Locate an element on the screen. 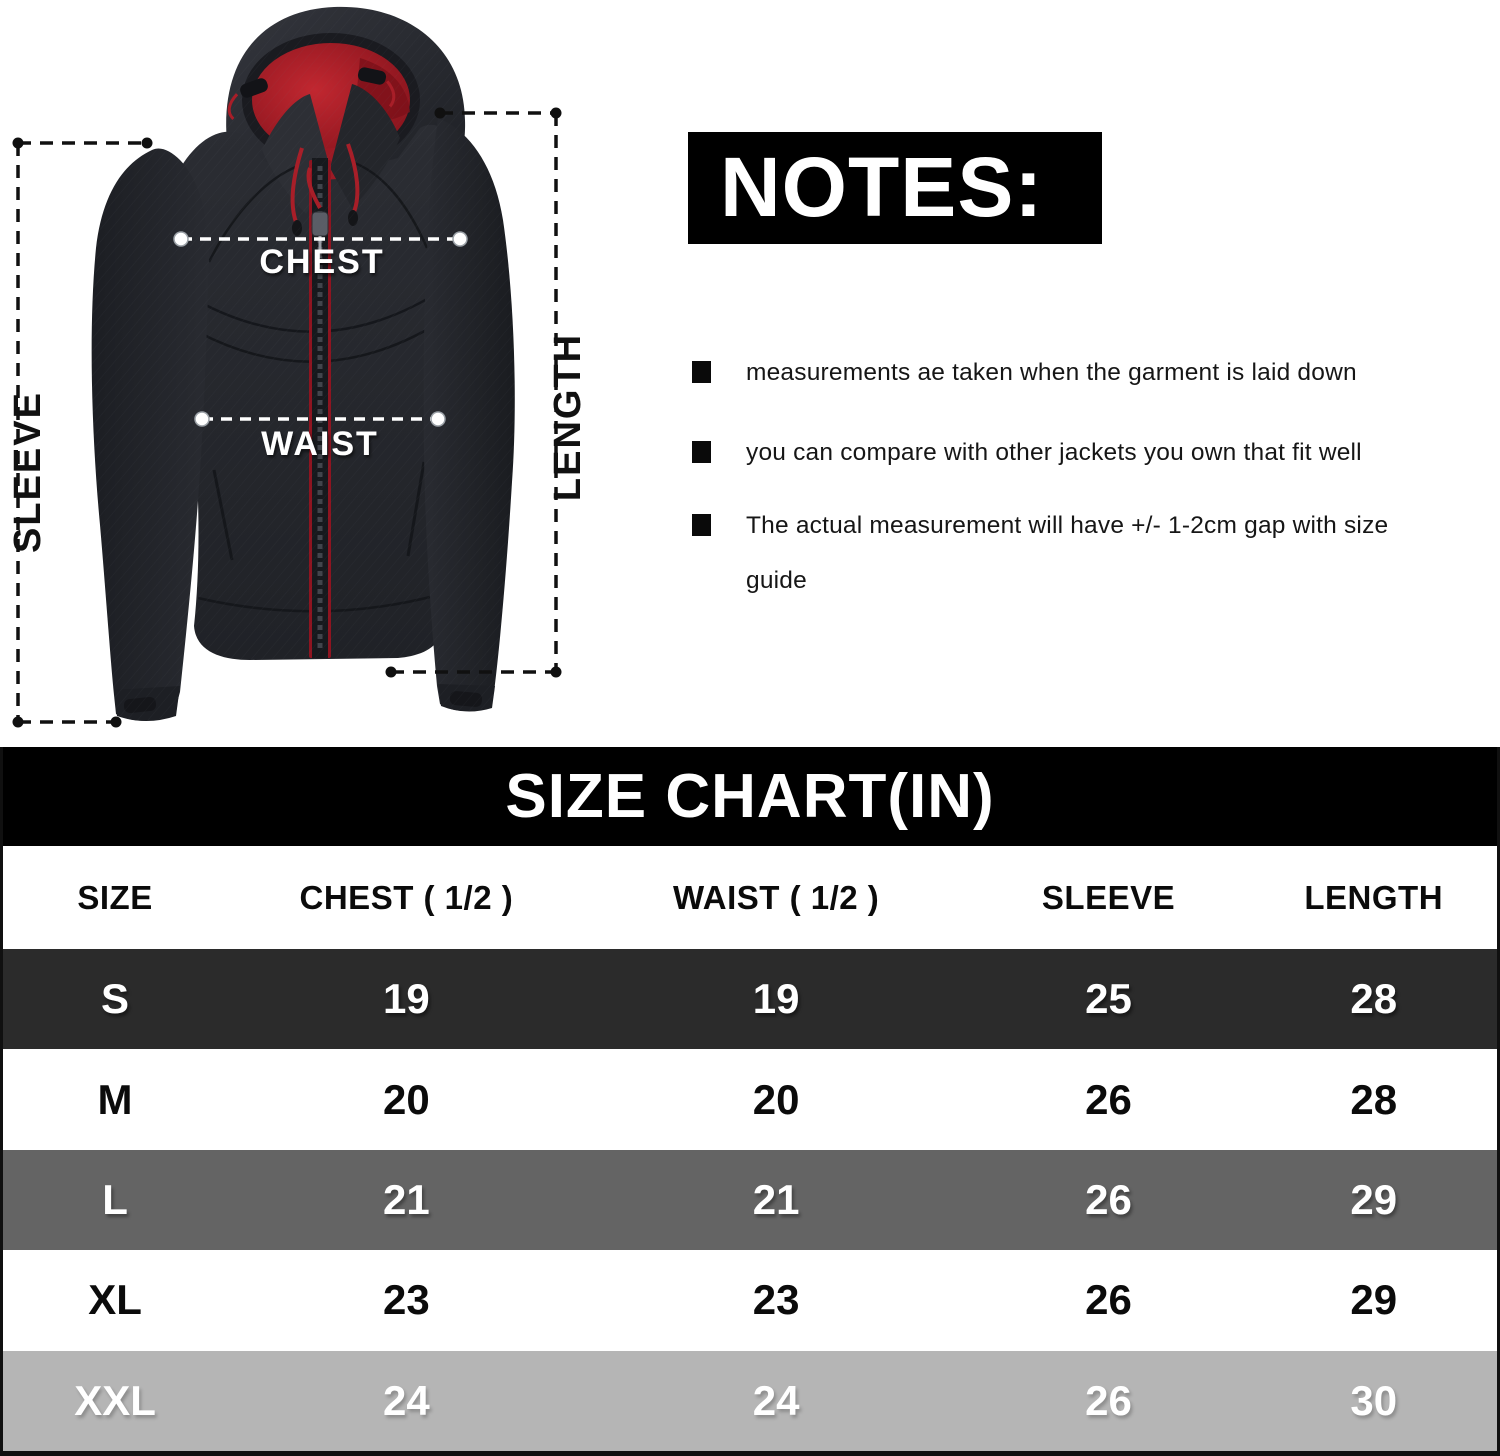 This screenshot has height=1456, width=1500. sleeve-label: SLEEVE is located at coordinates (28, 472).